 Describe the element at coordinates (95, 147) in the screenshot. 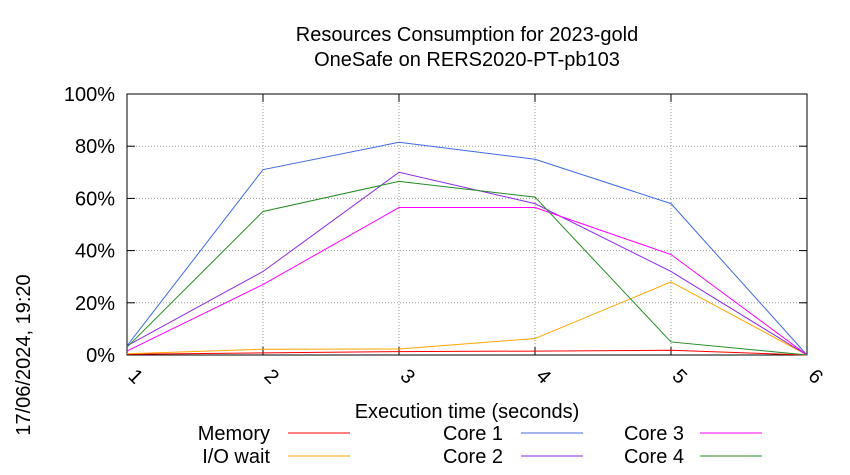

I see `y-tick-label: 80%` at that location.